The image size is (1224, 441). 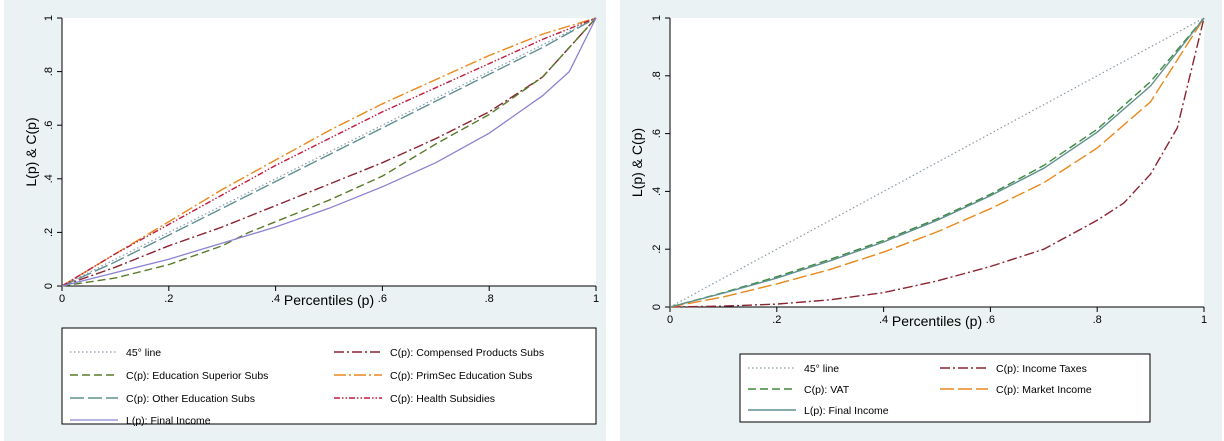 What do you see at coordinates (442, 399) in the screenshot?
I see `left-legend-label-5: C(p): Health Subsidies` at bounding box center [442, 399].